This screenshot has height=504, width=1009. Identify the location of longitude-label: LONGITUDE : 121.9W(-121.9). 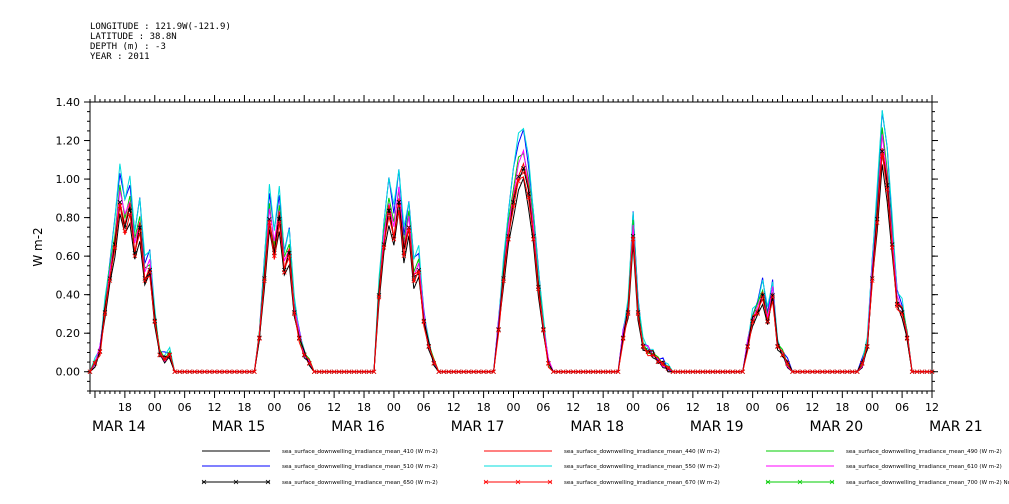
(160, 27).